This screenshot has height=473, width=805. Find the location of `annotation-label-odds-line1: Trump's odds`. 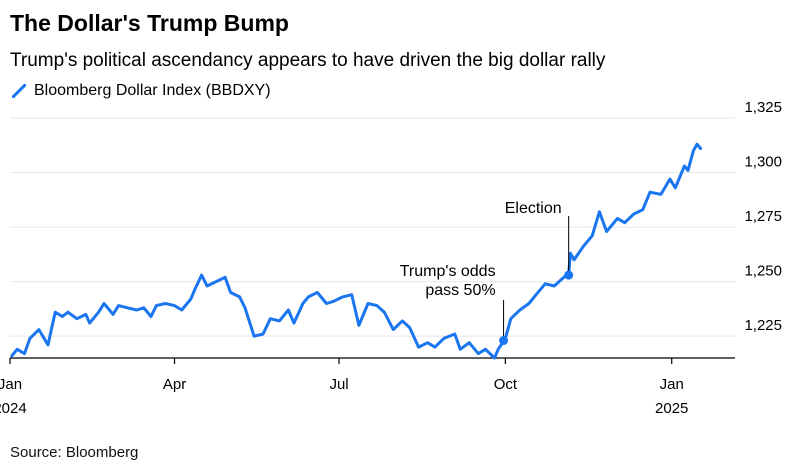

annotation-label-odds-line1: Trump's odds is located at coordinates (448, 271).